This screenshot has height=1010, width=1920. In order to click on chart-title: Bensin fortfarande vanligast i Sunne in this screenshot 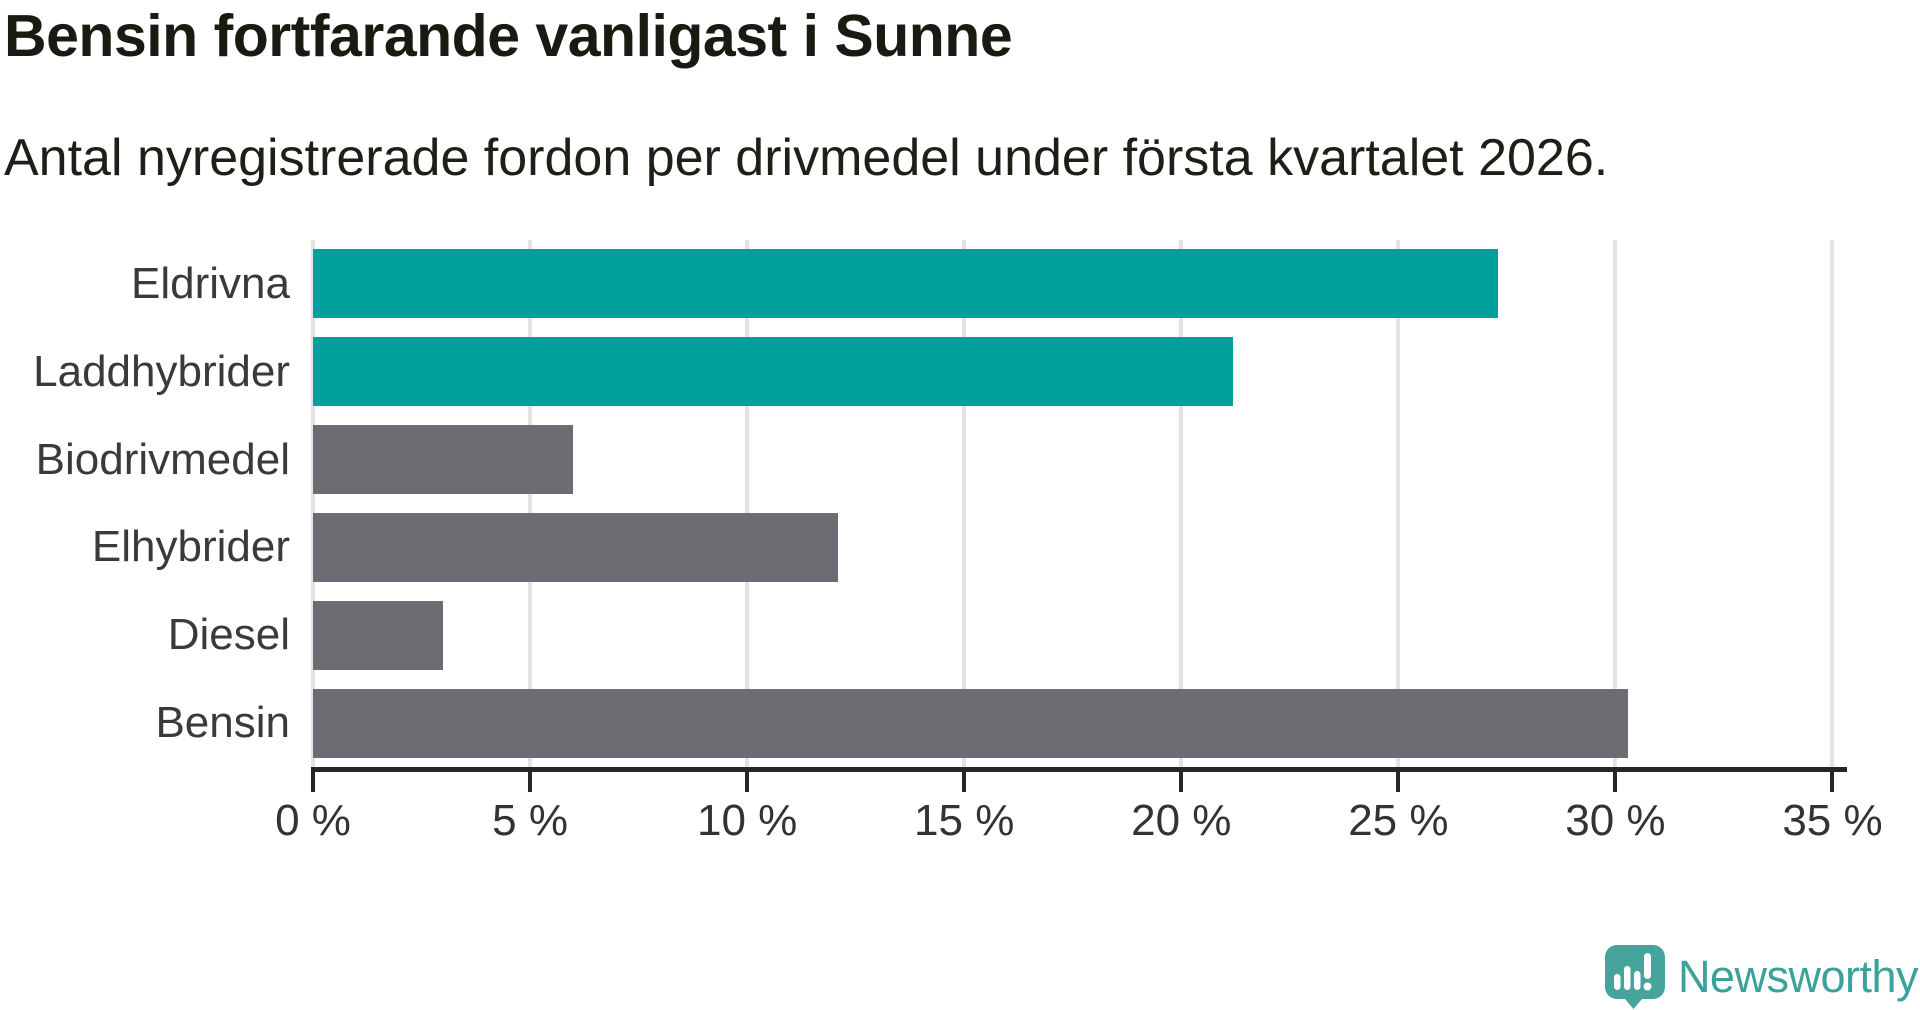, I will do `click(508, 36)`.